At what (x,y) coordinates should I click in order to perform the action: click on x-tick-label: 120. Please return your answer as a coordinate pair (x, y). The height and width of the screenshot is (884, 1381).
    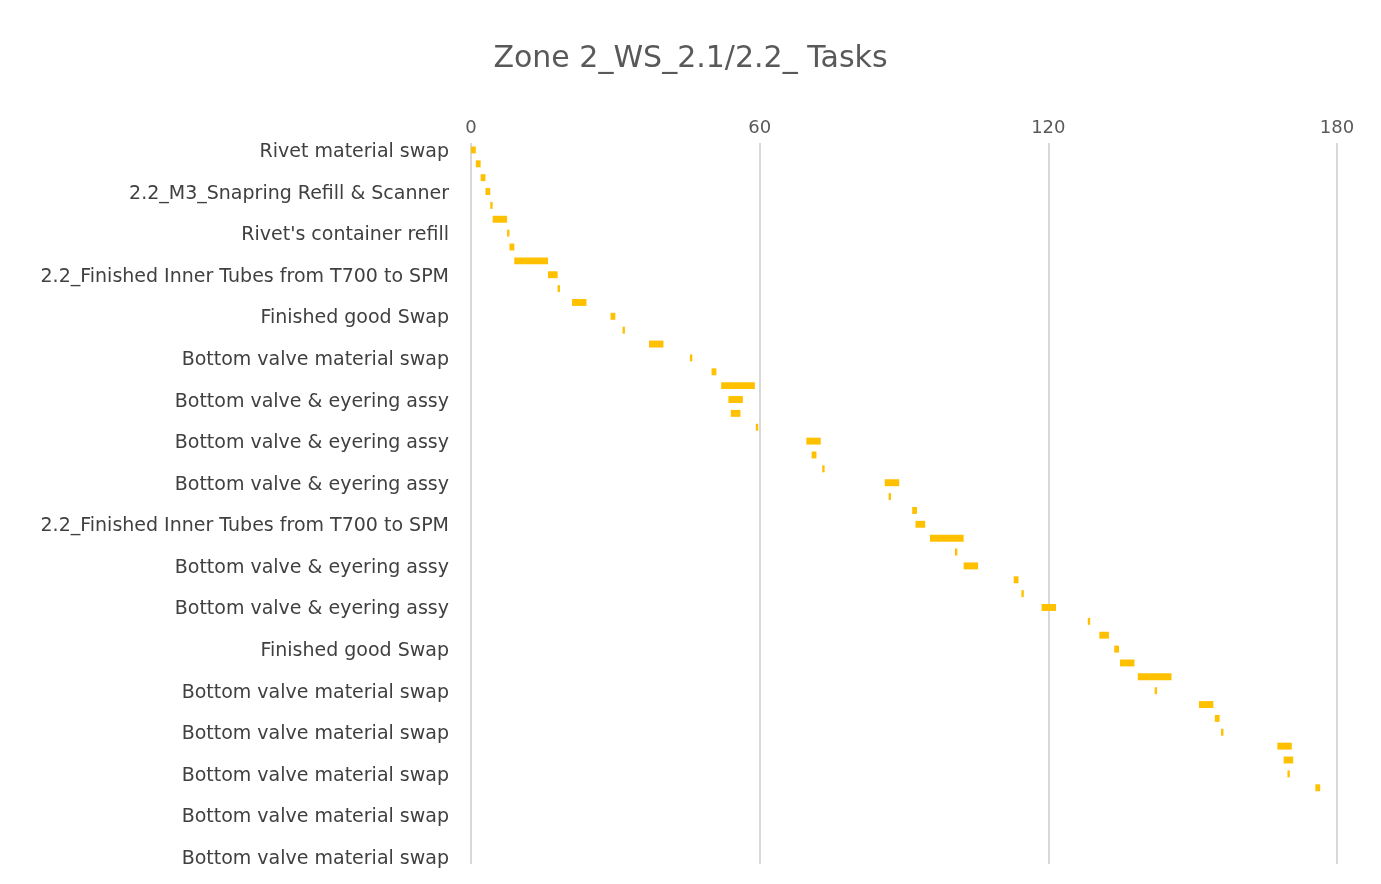
    Looking at the image, I should click on (1048, 126).